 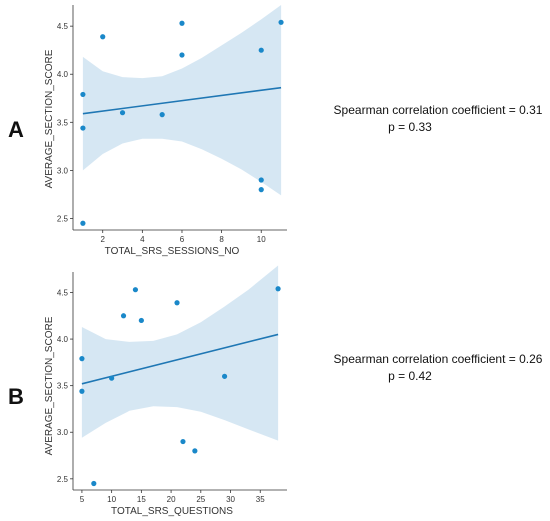 What do you see at coordinates (142, 239) in the screenshot?
I see `x-tick-label: 4` at bounding box center [142, 239].